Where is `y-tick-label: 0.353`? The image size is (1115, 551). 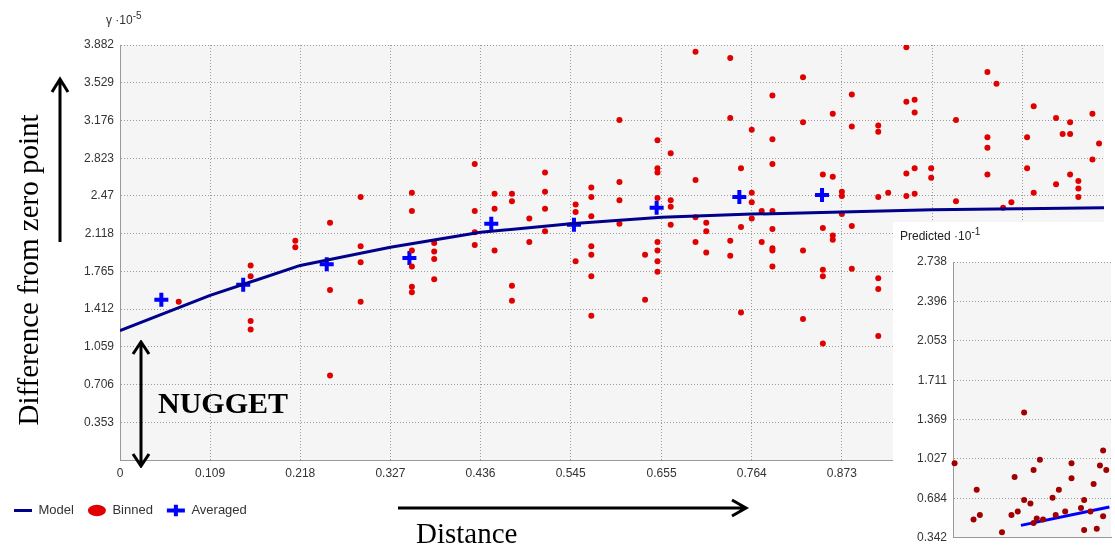 y-tick-label: 0.353 is located at coordinates (99, 421).